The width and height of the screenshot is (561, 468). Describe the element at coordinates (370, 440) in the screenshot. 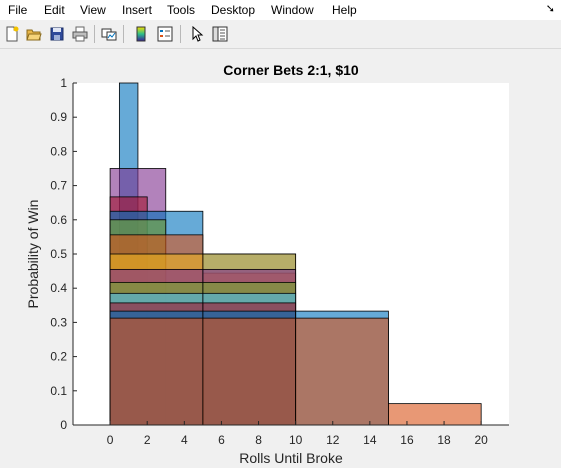

I see `x-tick-label: 14` at that location.